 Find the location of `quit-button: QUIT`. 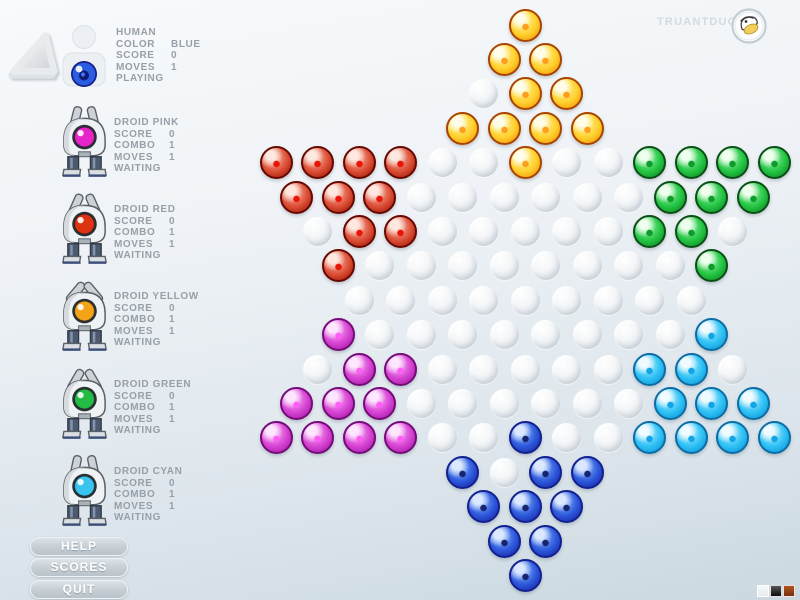

quit-button: QUIT is located at coordinates (79, 589).